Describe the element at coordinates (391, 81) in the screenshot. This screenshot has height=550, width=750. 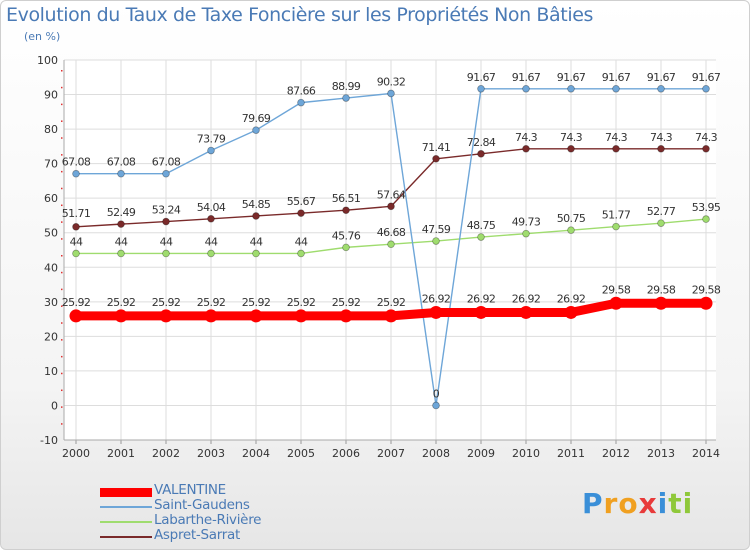
I see `data-label: 90.32` at that location.